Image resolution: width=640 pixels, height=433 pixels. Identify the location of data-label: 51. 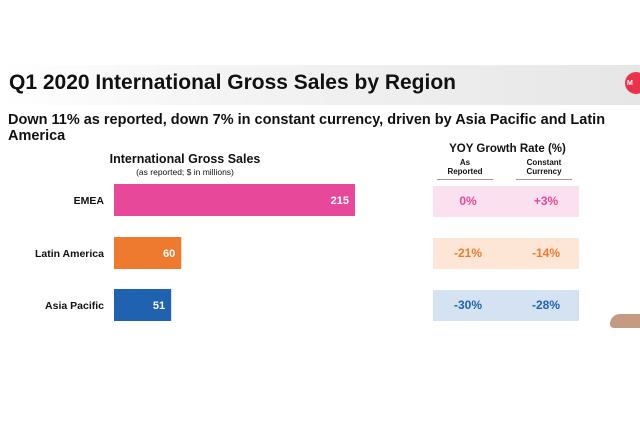
(159, 306).